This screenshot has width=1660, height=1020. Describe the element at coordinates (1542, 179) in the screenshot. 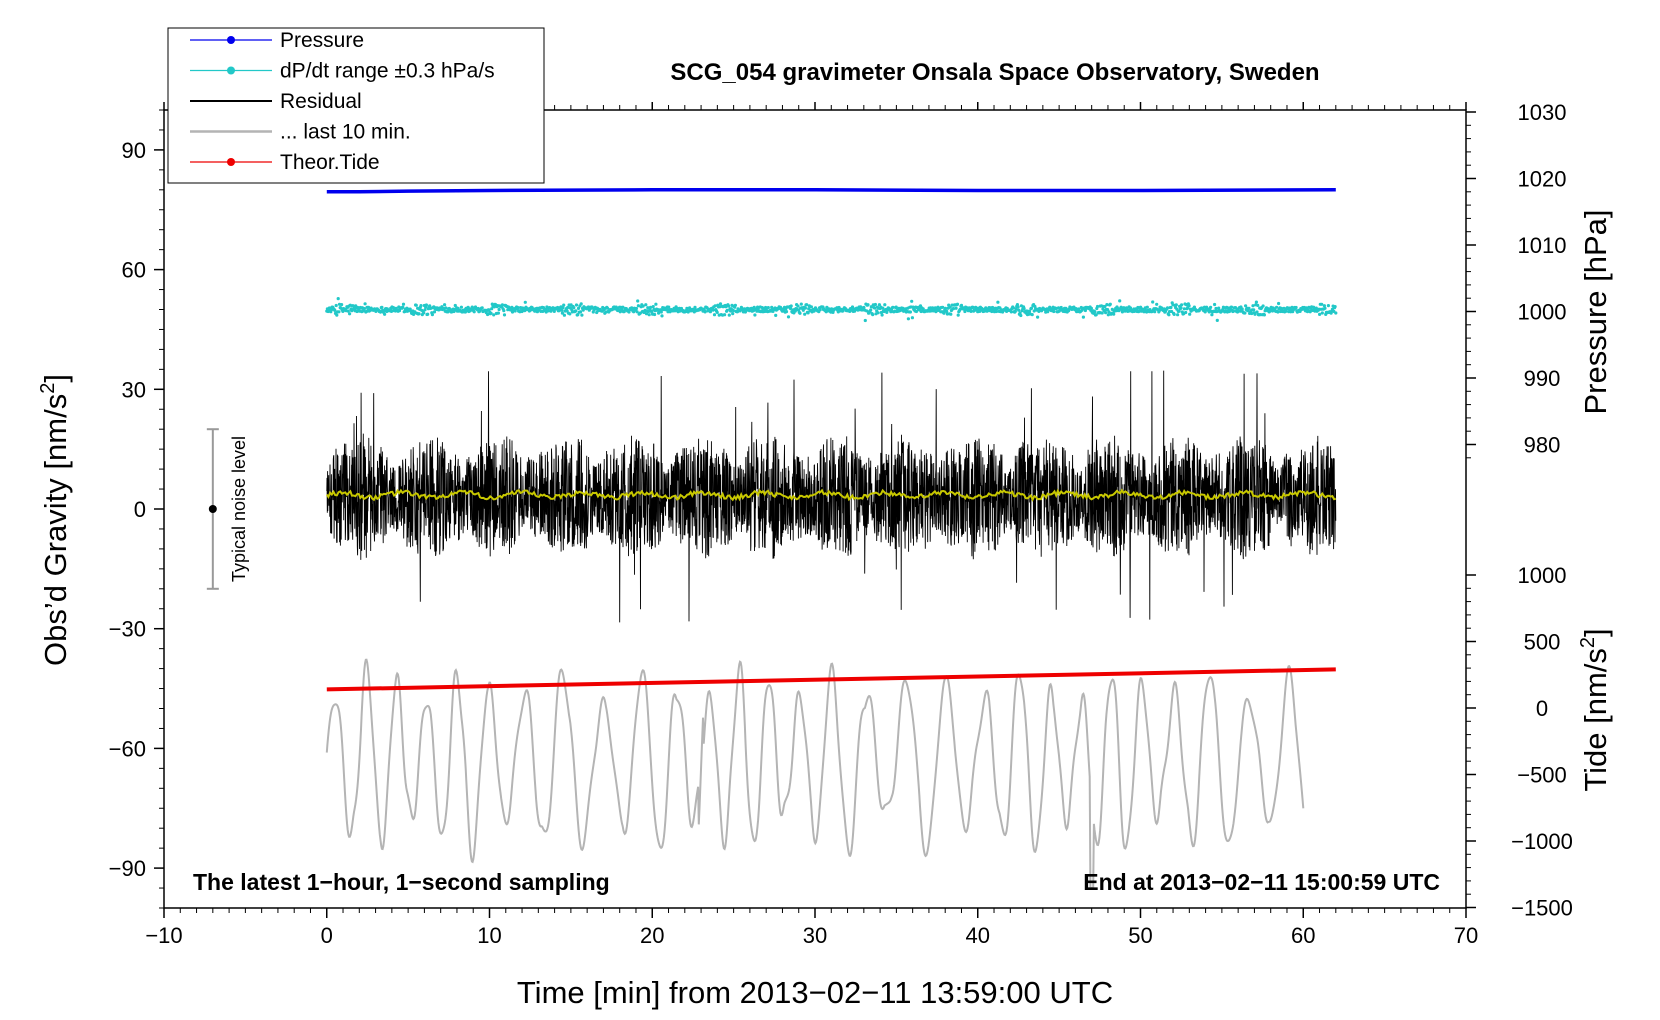

I see `pressure-tick-label: 1020` at that location.